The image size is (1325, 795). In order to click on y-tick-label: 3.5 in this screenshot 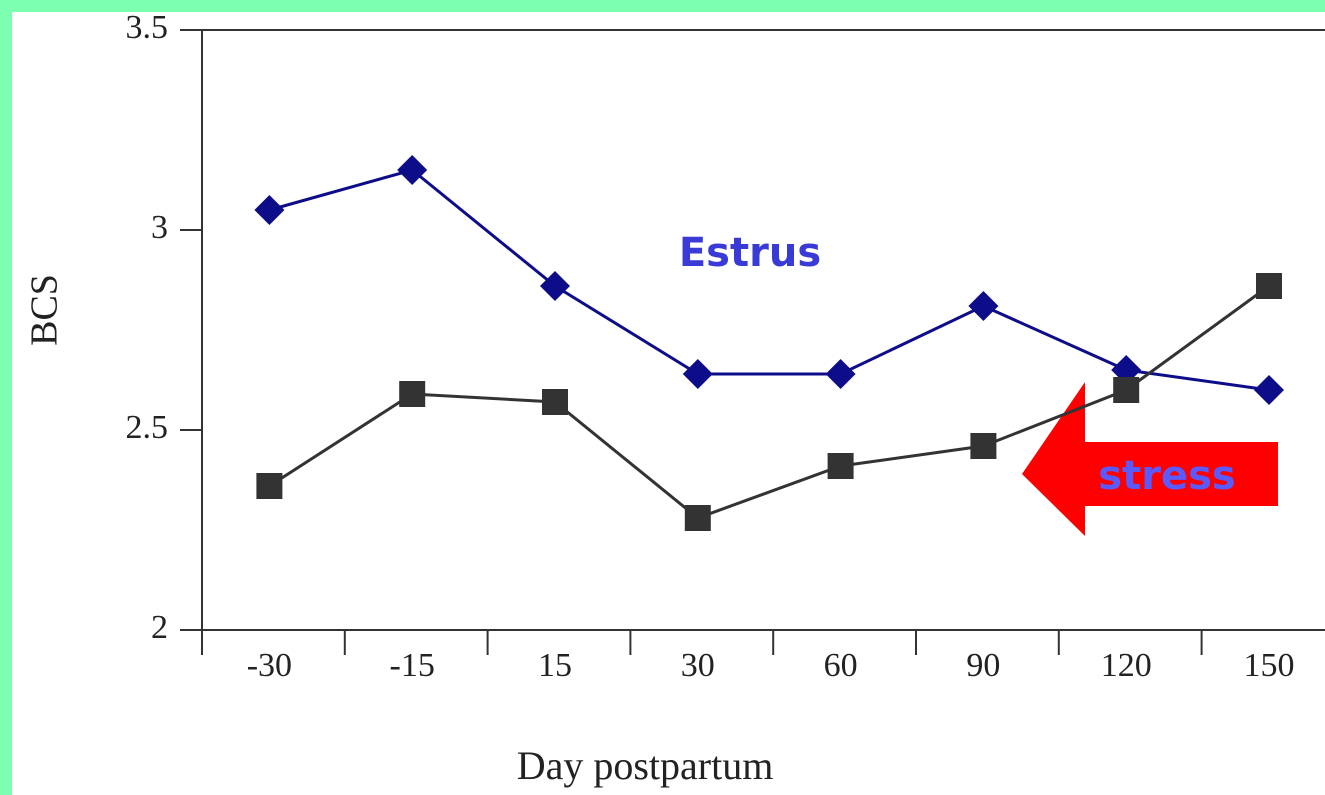, I will do `click(147, 27)`.